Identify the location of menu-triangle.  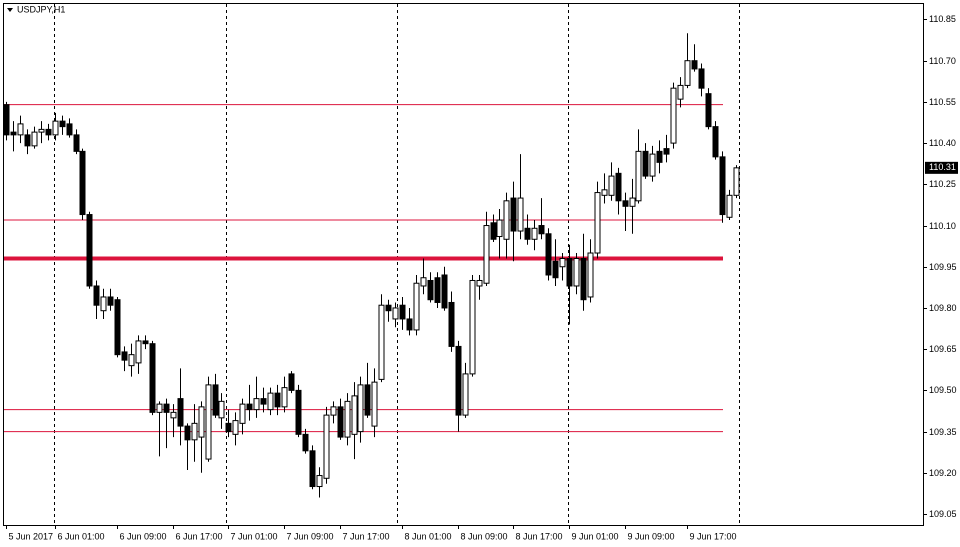
(10, 10).